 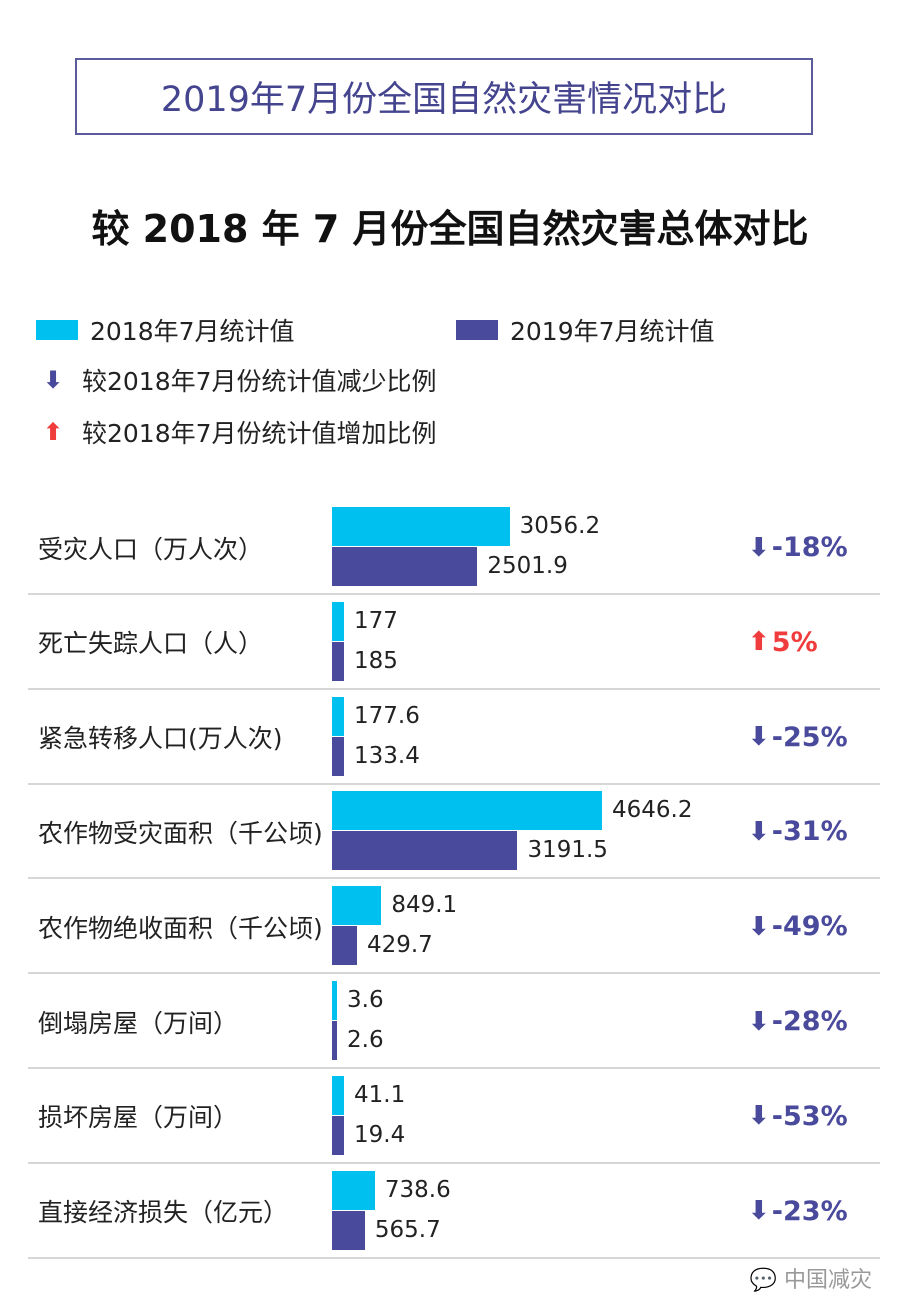 I want to click on legend-label-2019: 2019年7月统计值, so click(x=612, y=331).